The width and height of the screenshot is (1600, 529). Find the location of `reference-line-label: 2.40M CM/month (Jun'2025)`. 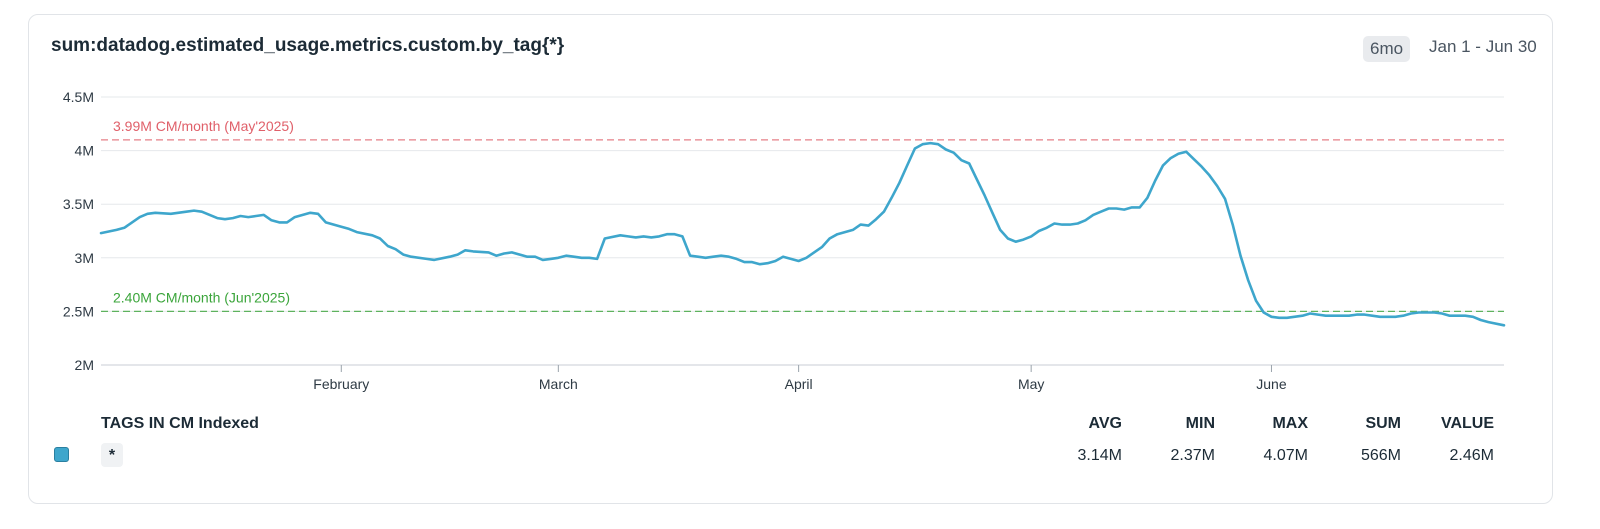

reference-line-label: 2.40M CM/month (Jun'2025) is located at coordinates (201, 297).